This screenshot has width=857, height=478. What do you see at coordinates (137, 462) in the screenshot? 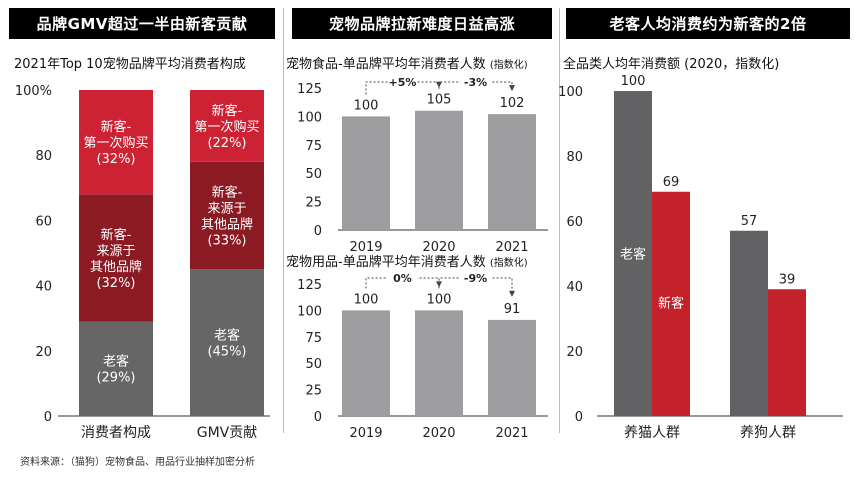
I see `source-footnote: 资料来源：（猫狗）宠物食品、用品行业抽样加密分析` at bounding box center [137, 462].